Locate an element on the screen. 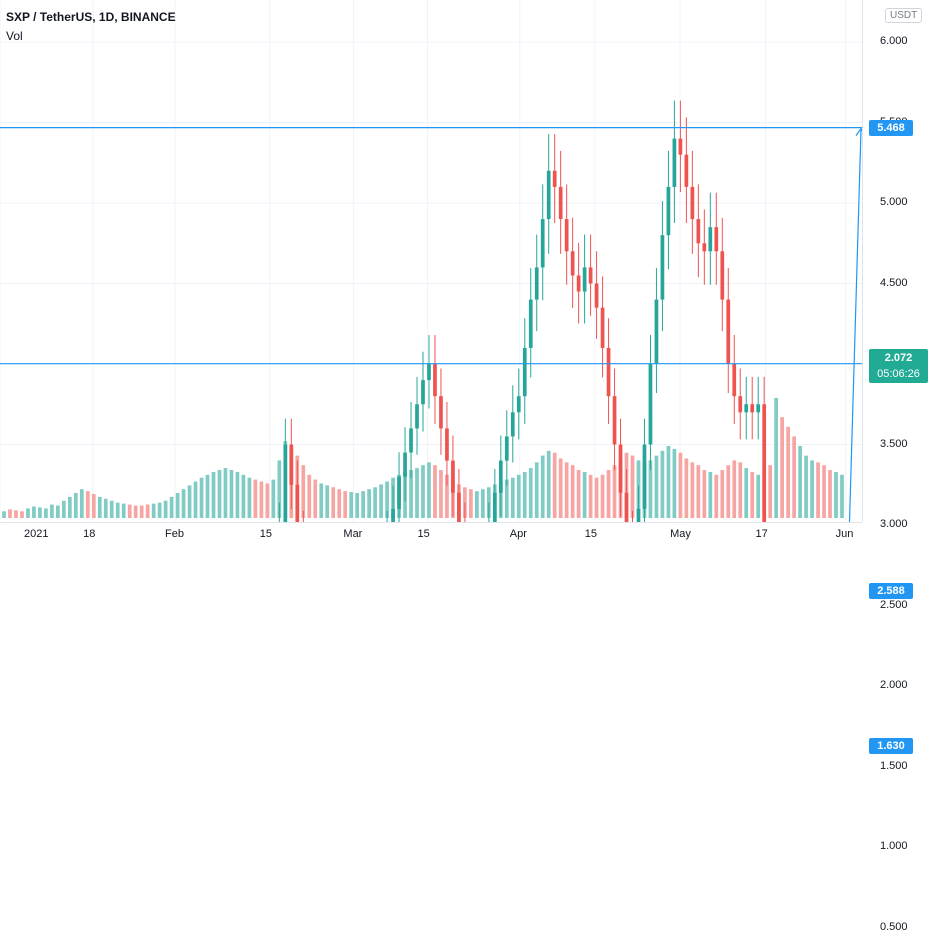  time-tick-label: Mar is located at coordinates (353, 534).